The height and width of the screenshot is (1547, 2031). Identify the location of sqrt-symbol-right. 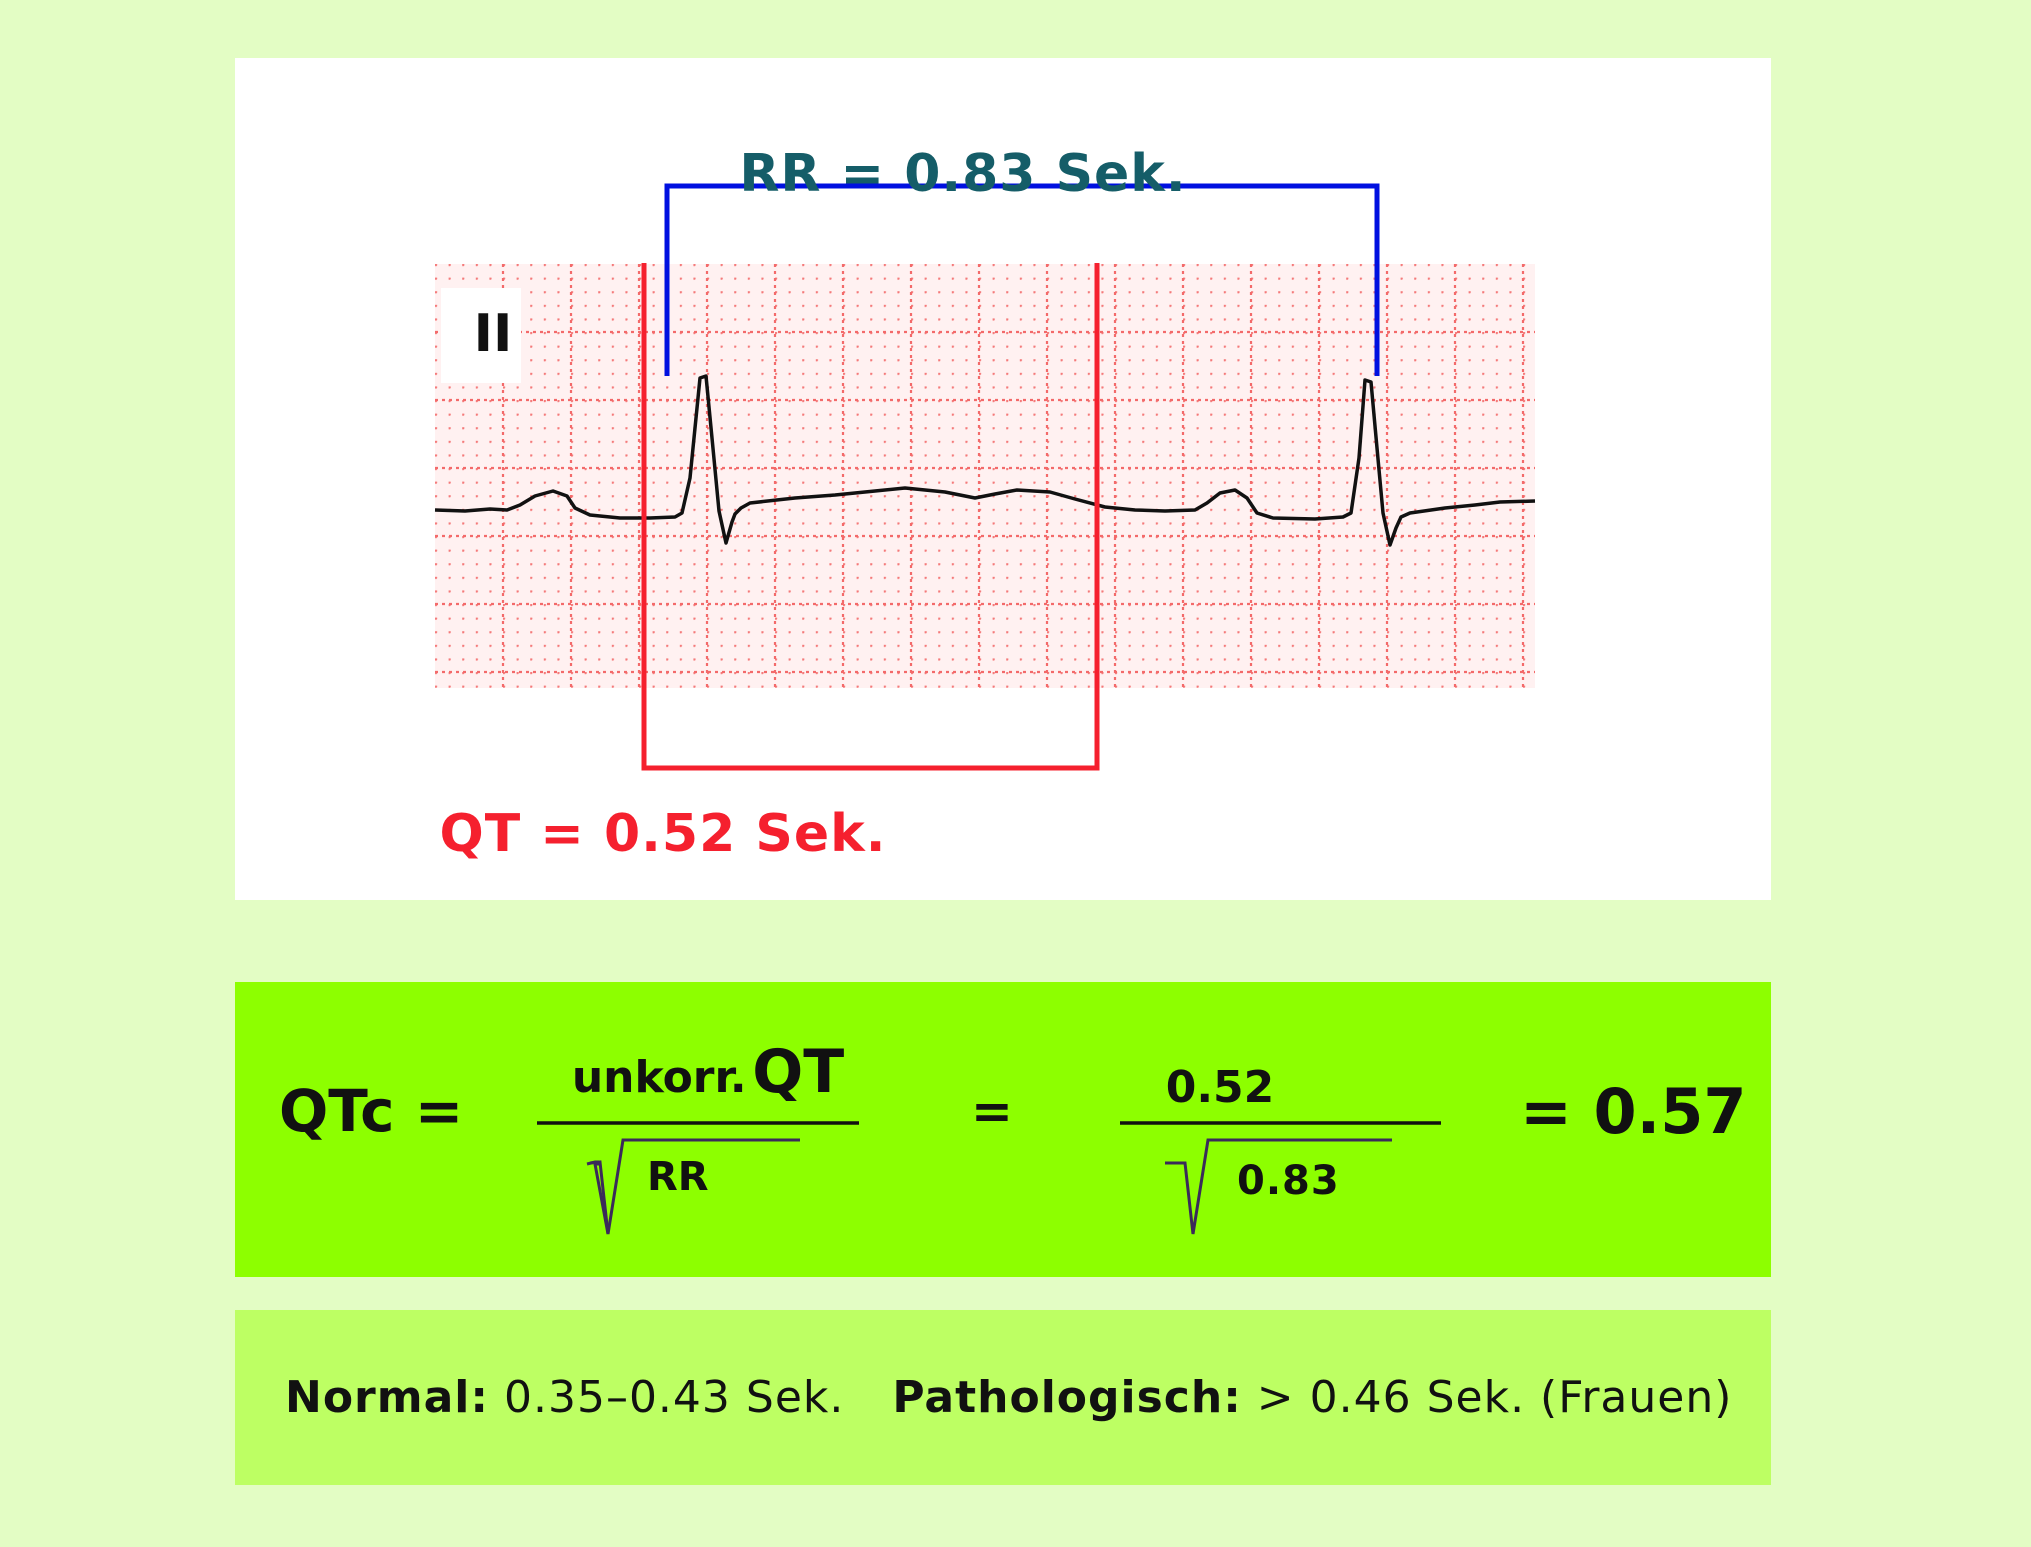
(1278, 1186).